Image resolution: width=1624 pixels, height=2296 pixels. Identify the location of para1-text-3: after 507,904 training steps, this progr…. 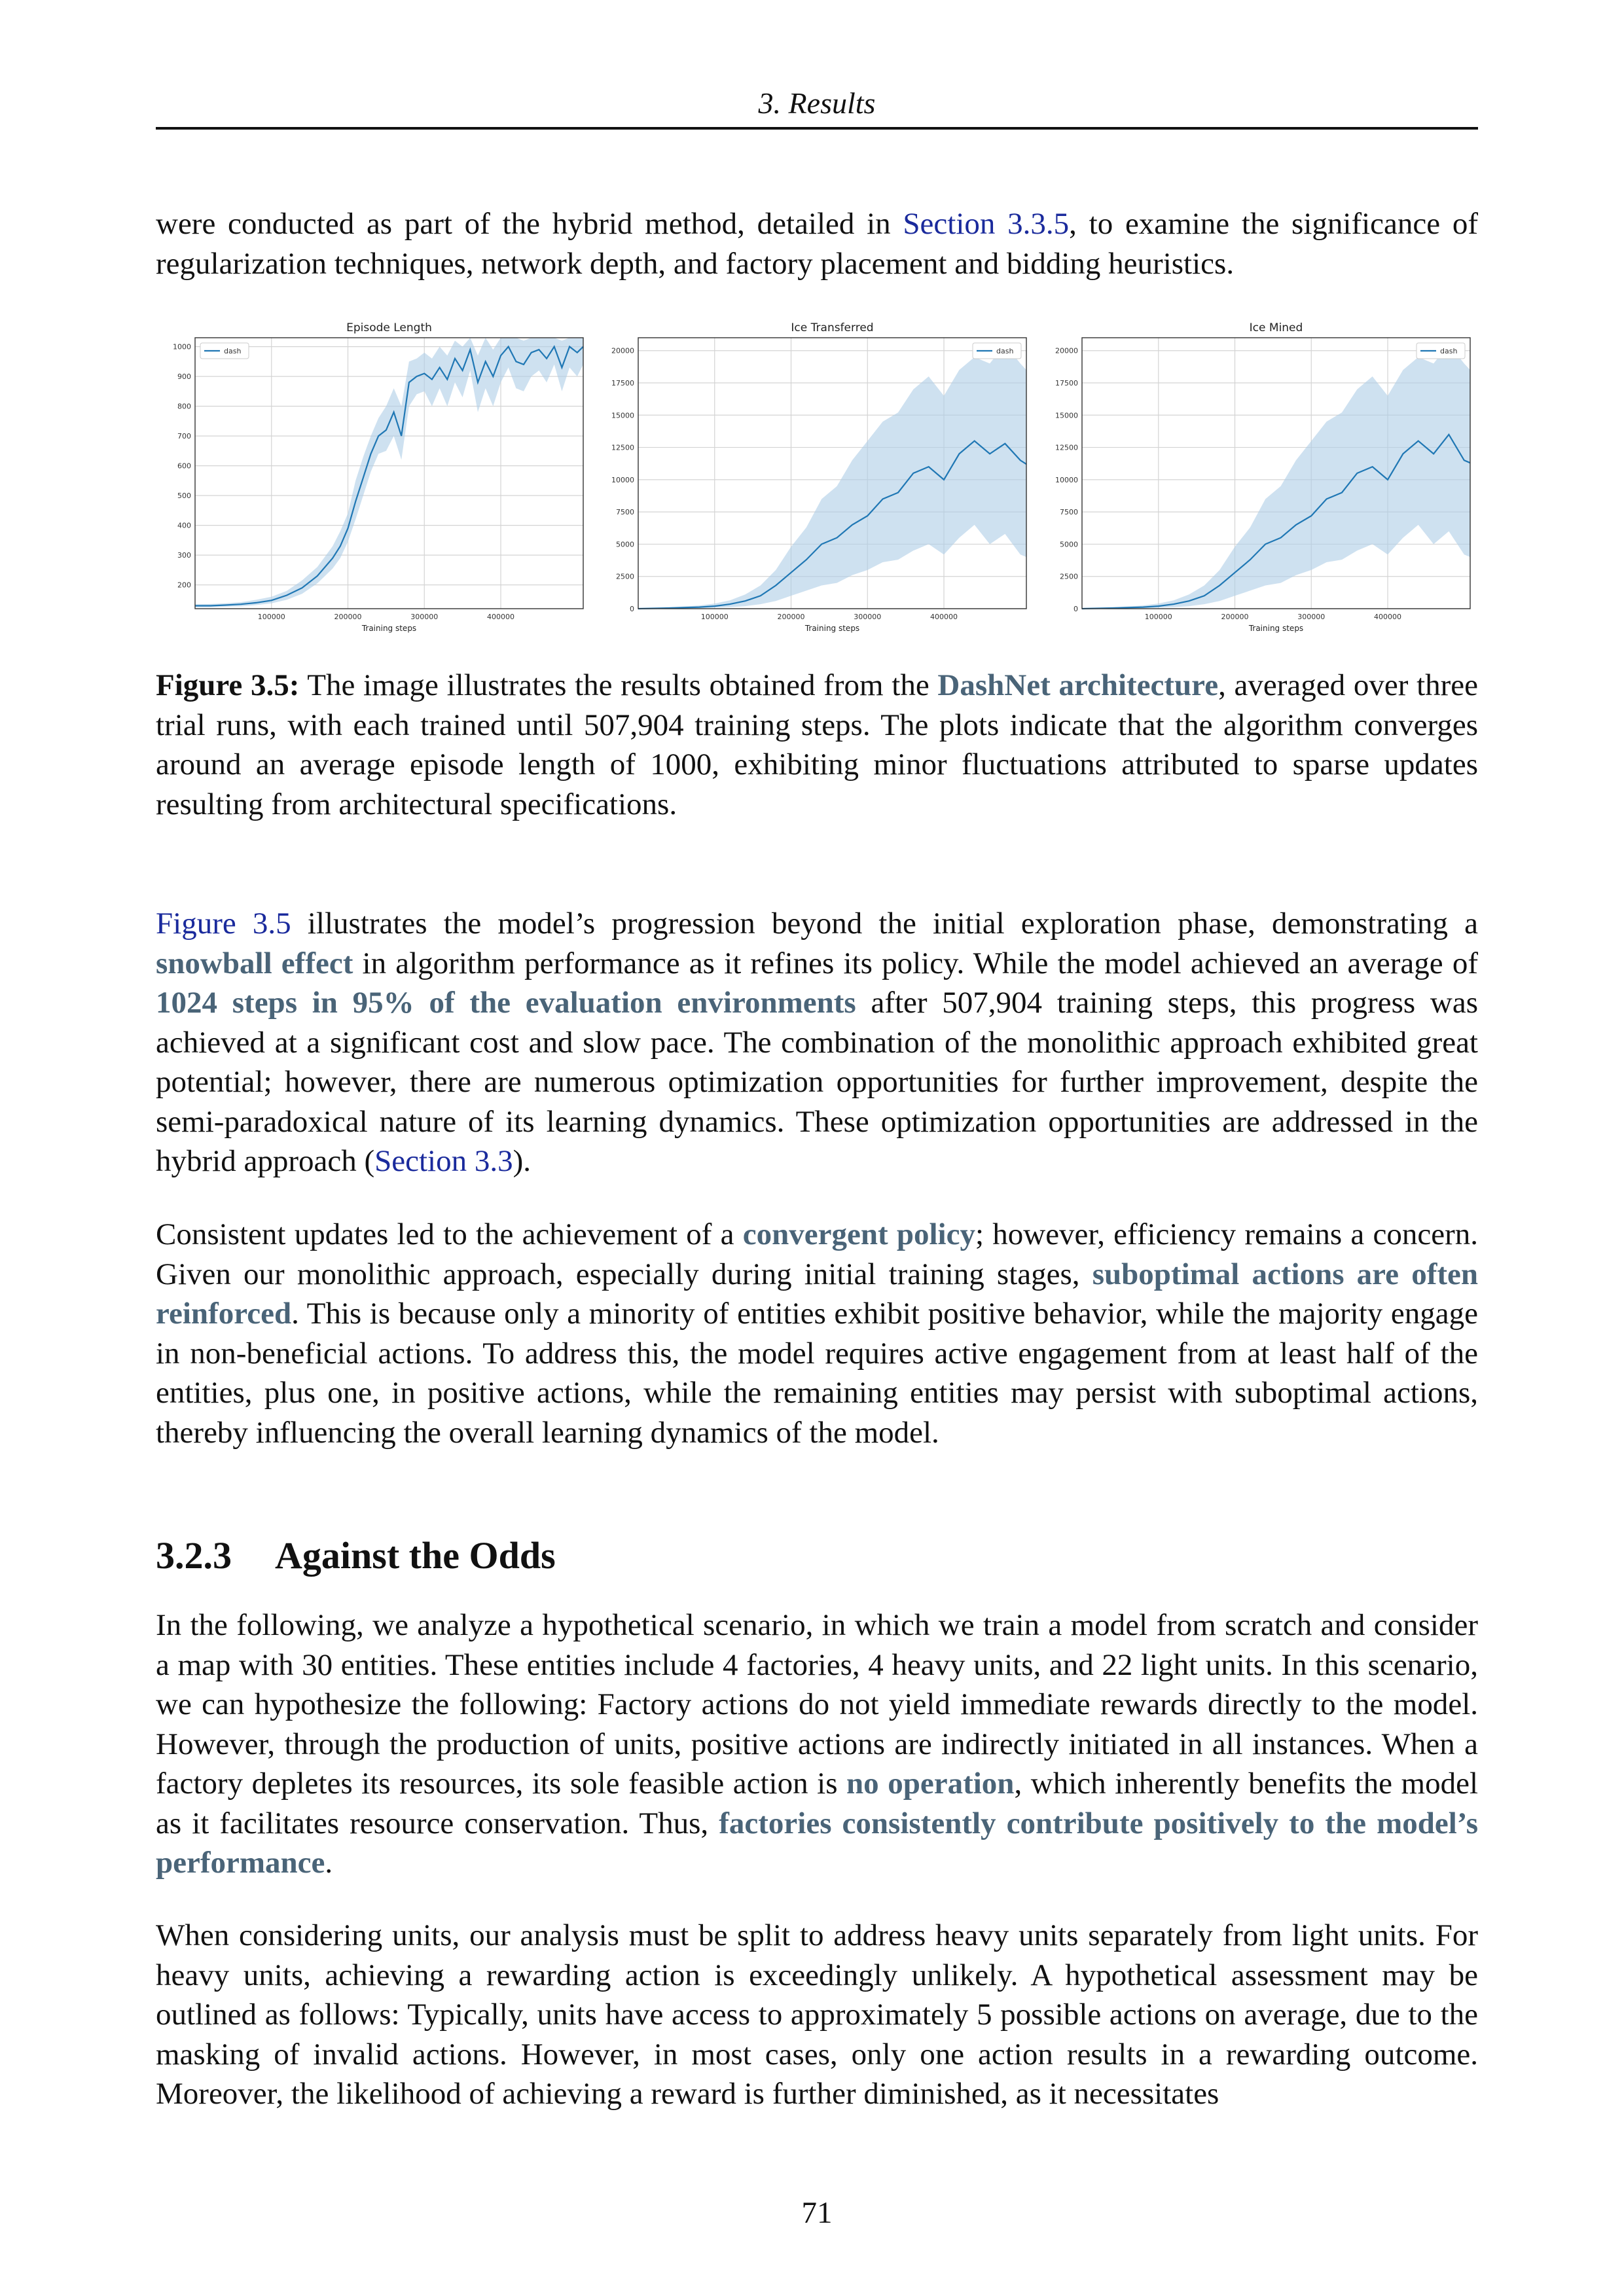
(817, 1082).